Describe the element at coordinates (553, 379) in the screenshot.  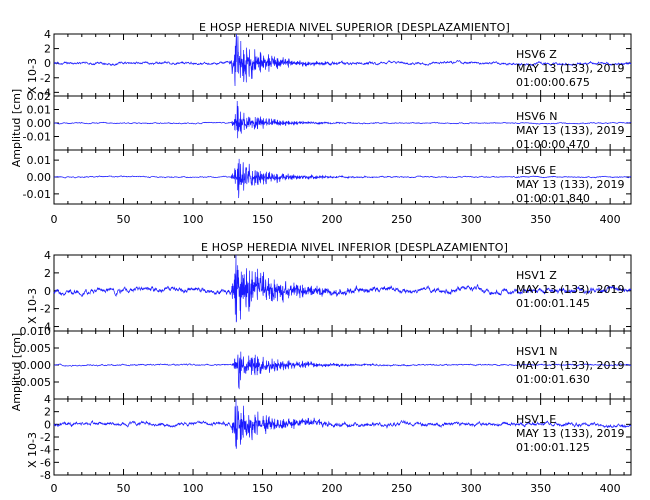
I see `time-label: 01:00:01.630` at that location.